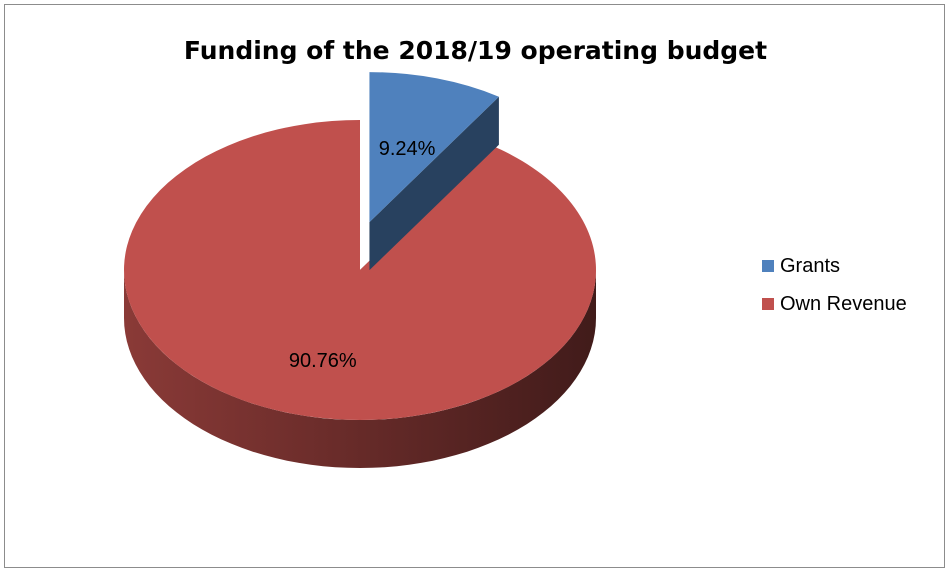  Describe the element at coordinates (407, 149) in the screenshot. I see `data-label-grants: 9.24%` at that location.